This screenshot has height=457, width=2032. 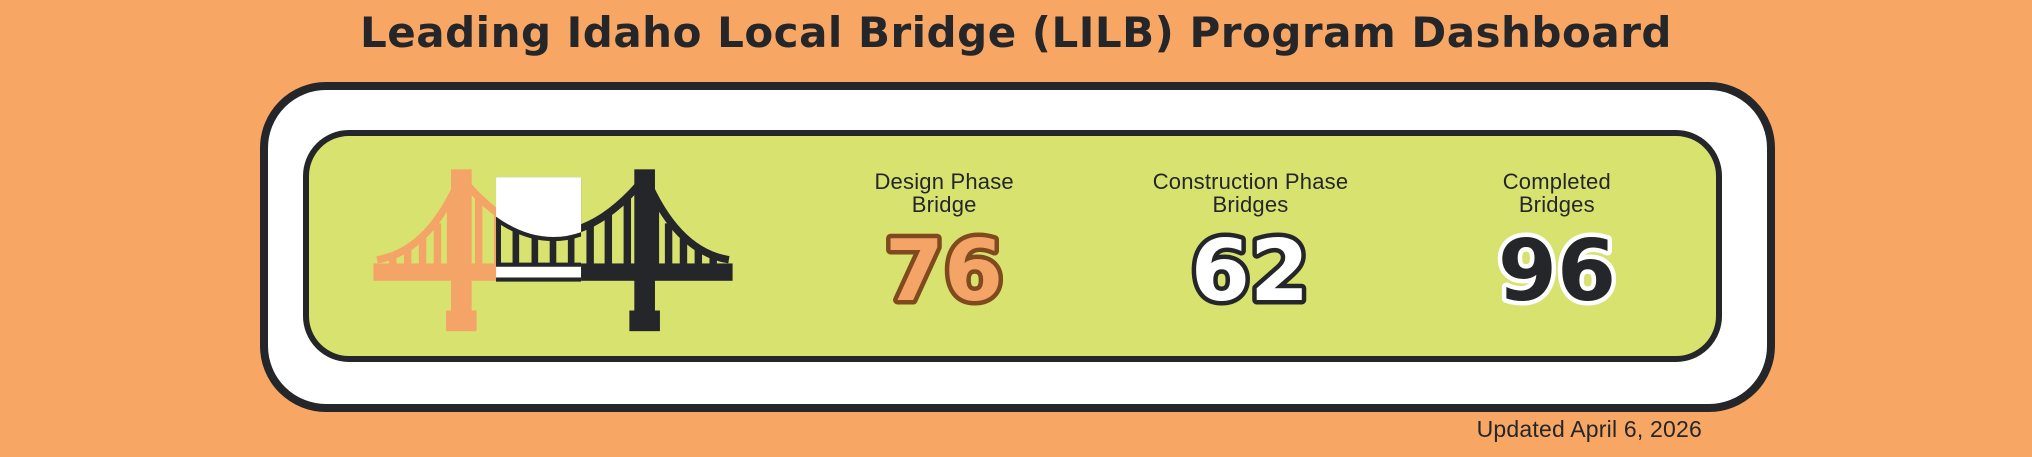 I want to click on suspension-bridge-icon, so click(x=553, y=249).